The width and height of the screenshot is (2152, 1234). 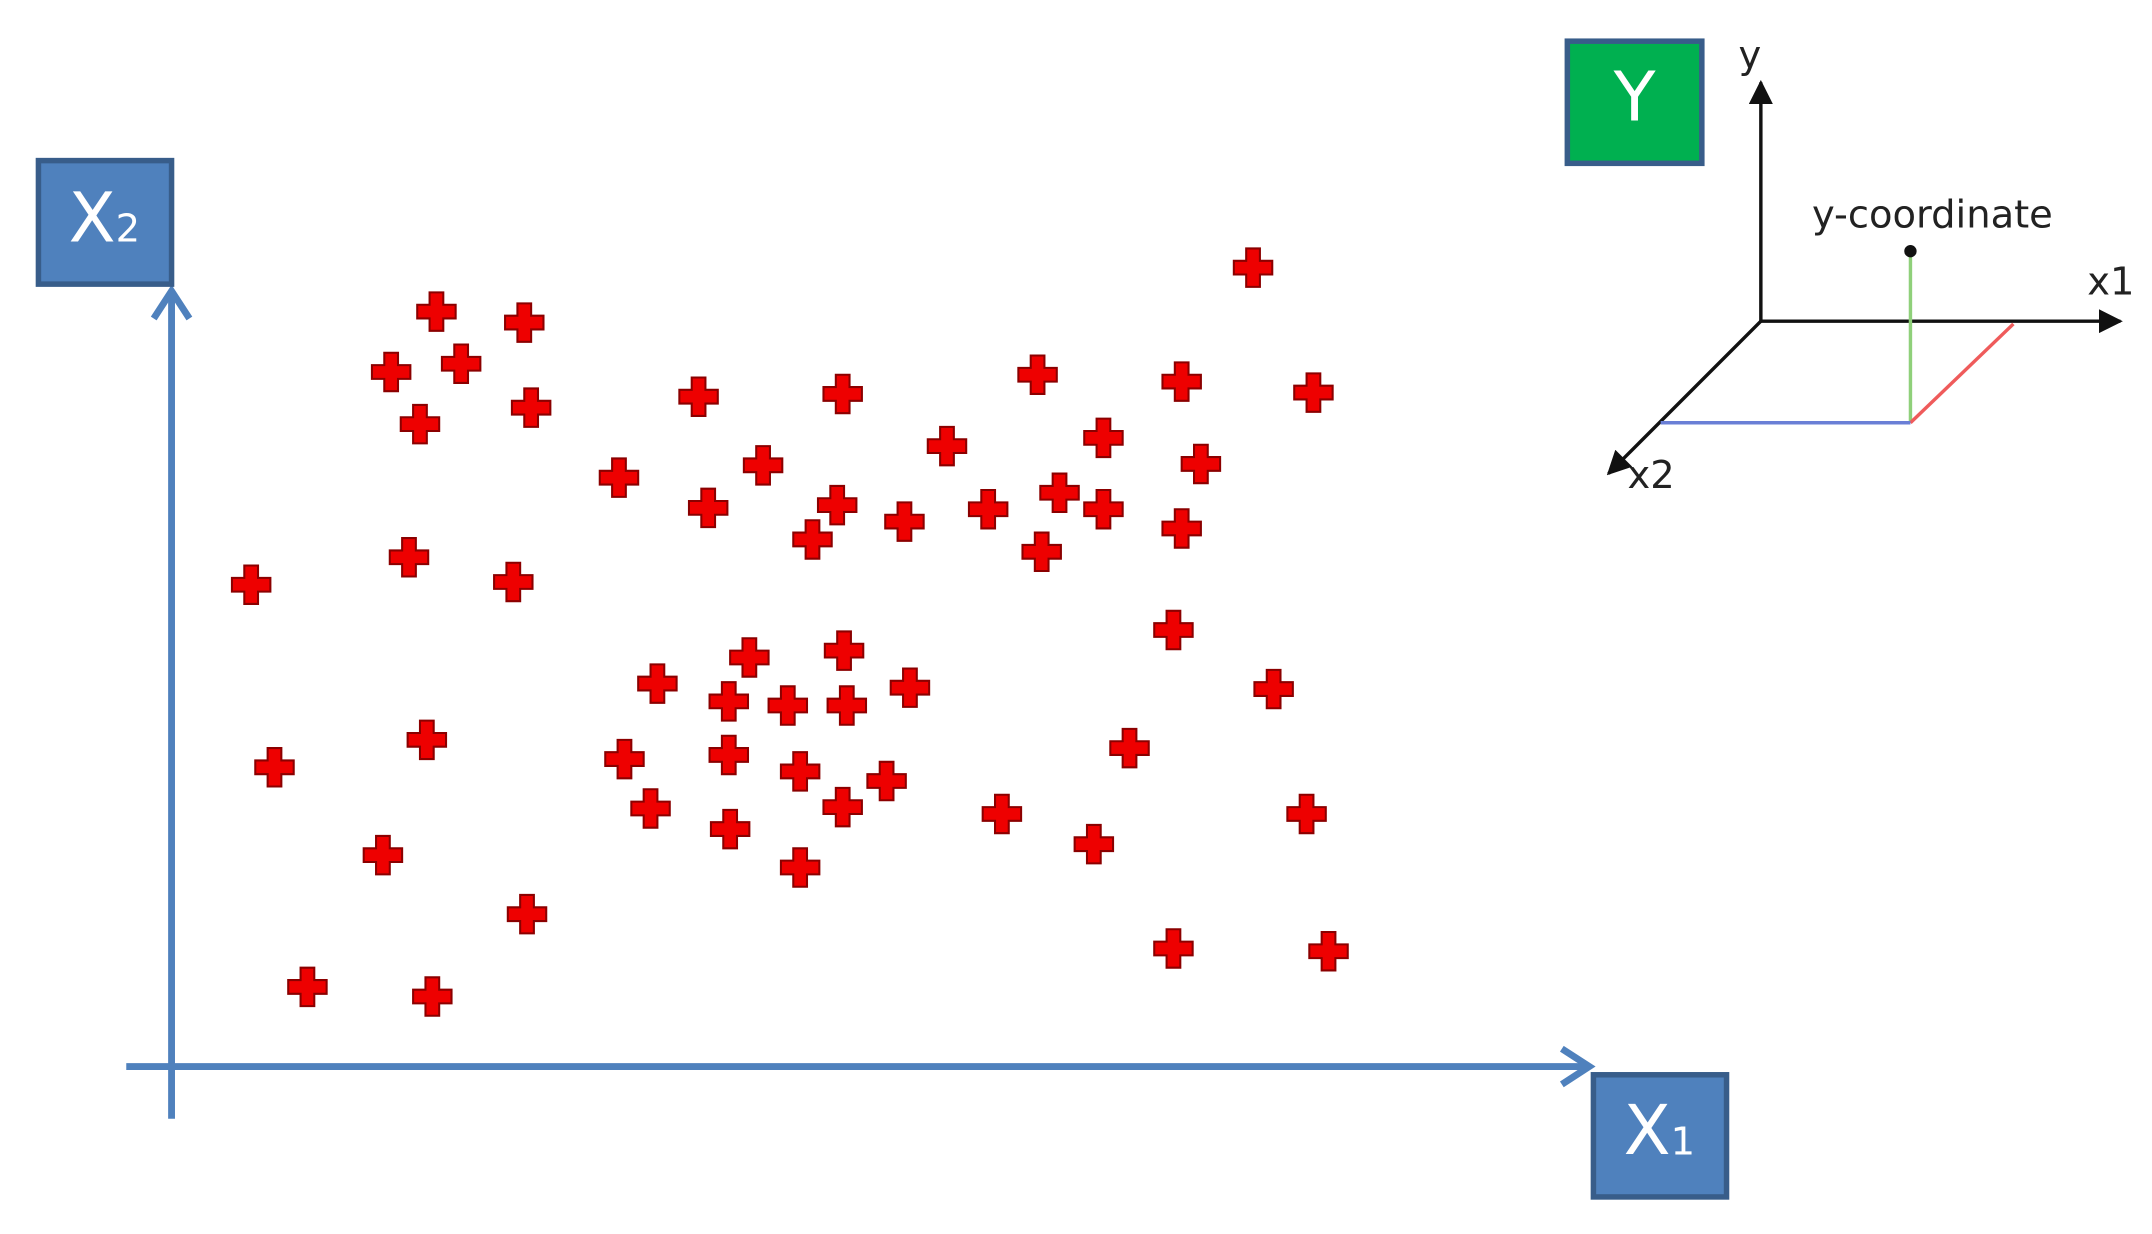 I want to click on horizontal-axis-arrow, so click(x=1577, y=1066).